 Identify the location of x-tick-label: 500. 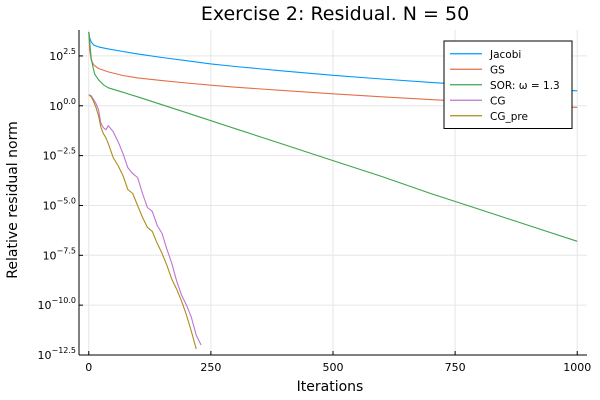
(333, 367).